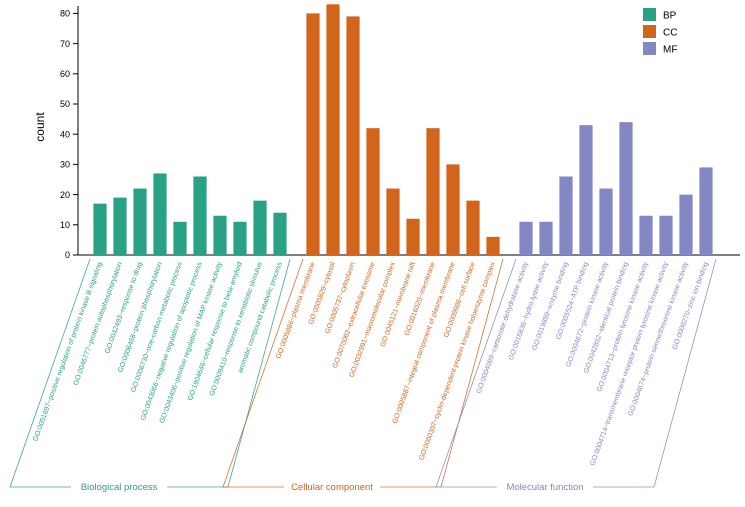 The width and height of the screenshot is (745, 507). I want to click on y-tick-label: 50, so click(65, 104).